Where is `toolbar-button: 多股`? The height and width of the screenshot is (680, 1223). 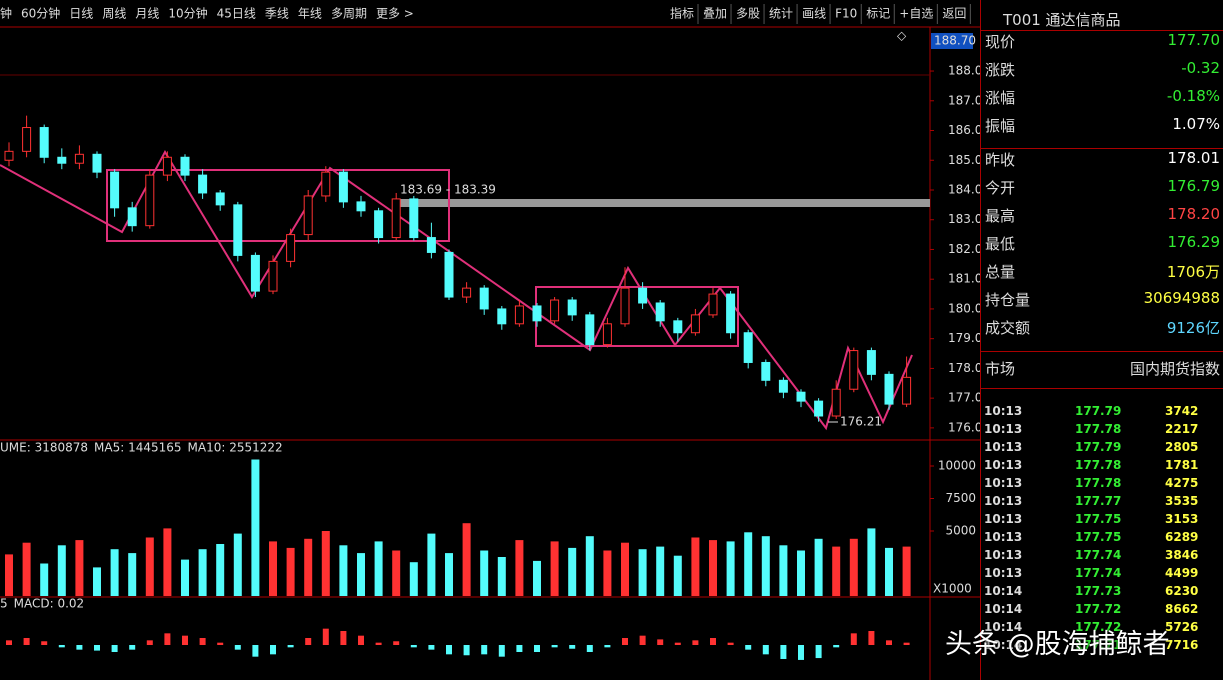
toolbar-button: 多股 is located at coordinates (748, 14).